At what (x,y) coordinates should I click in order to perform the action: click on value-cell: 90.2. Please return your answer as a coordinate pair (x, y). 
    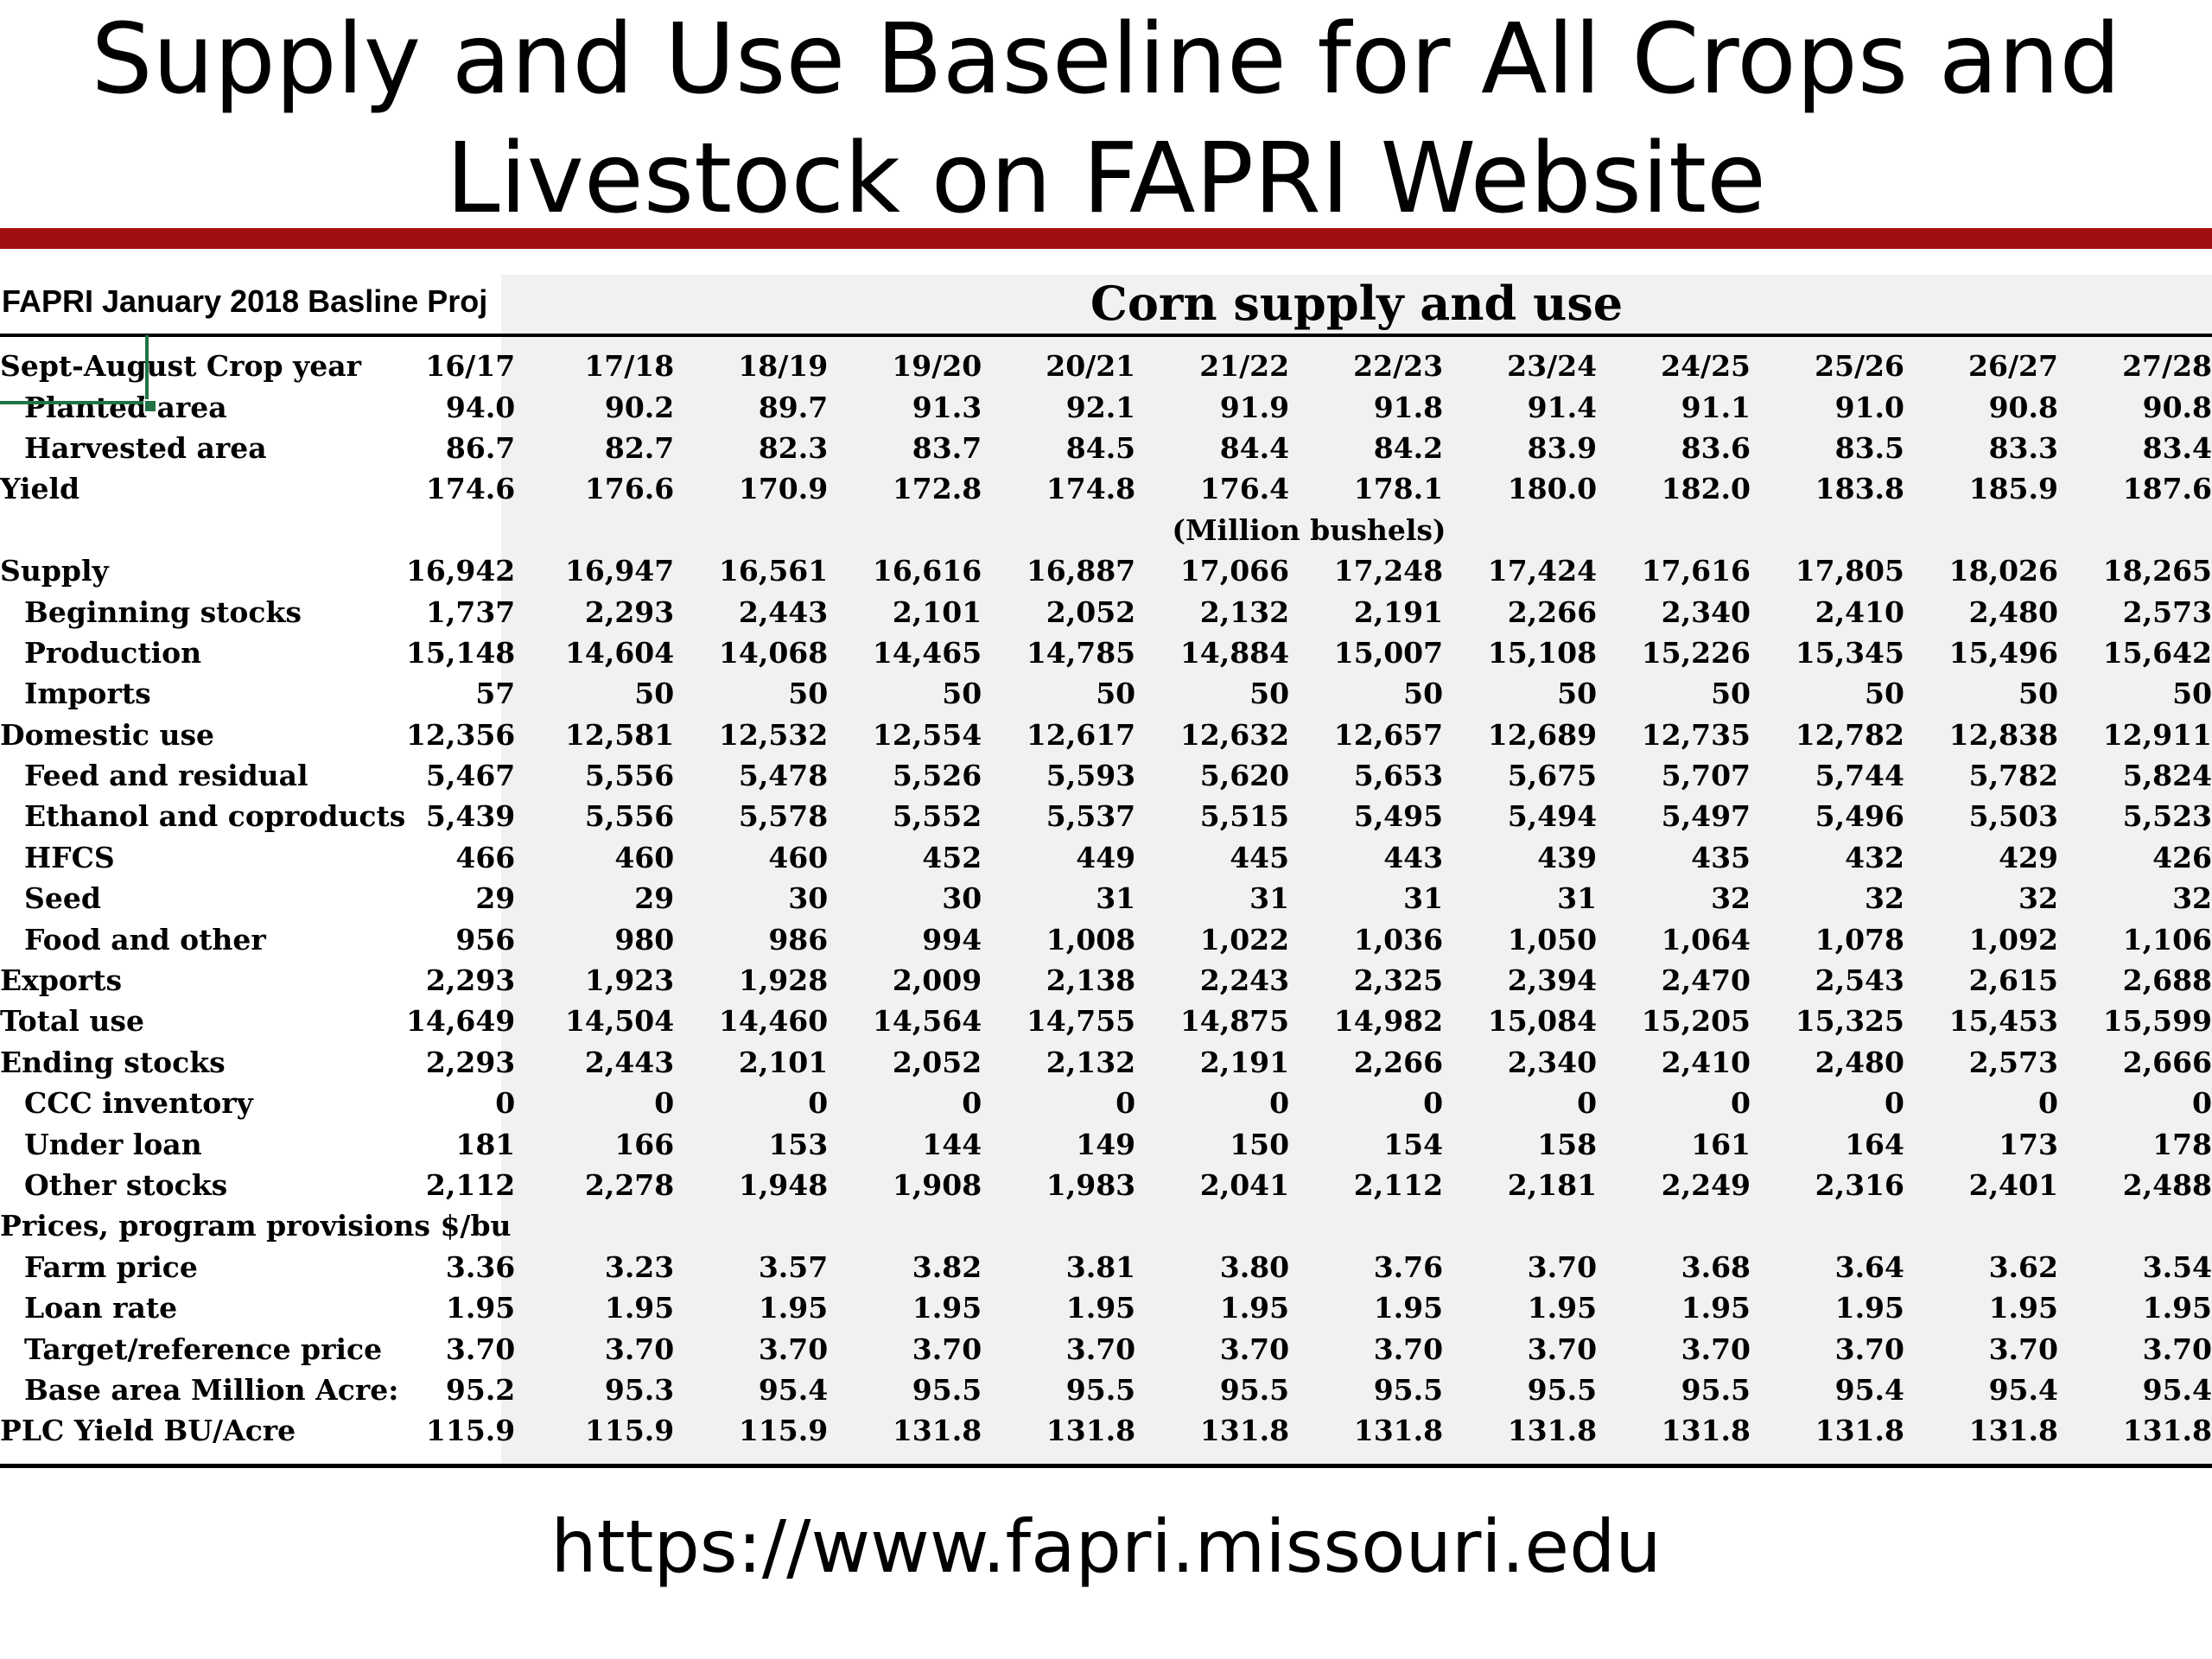
    Looking at the image, I should click on (639, 407).